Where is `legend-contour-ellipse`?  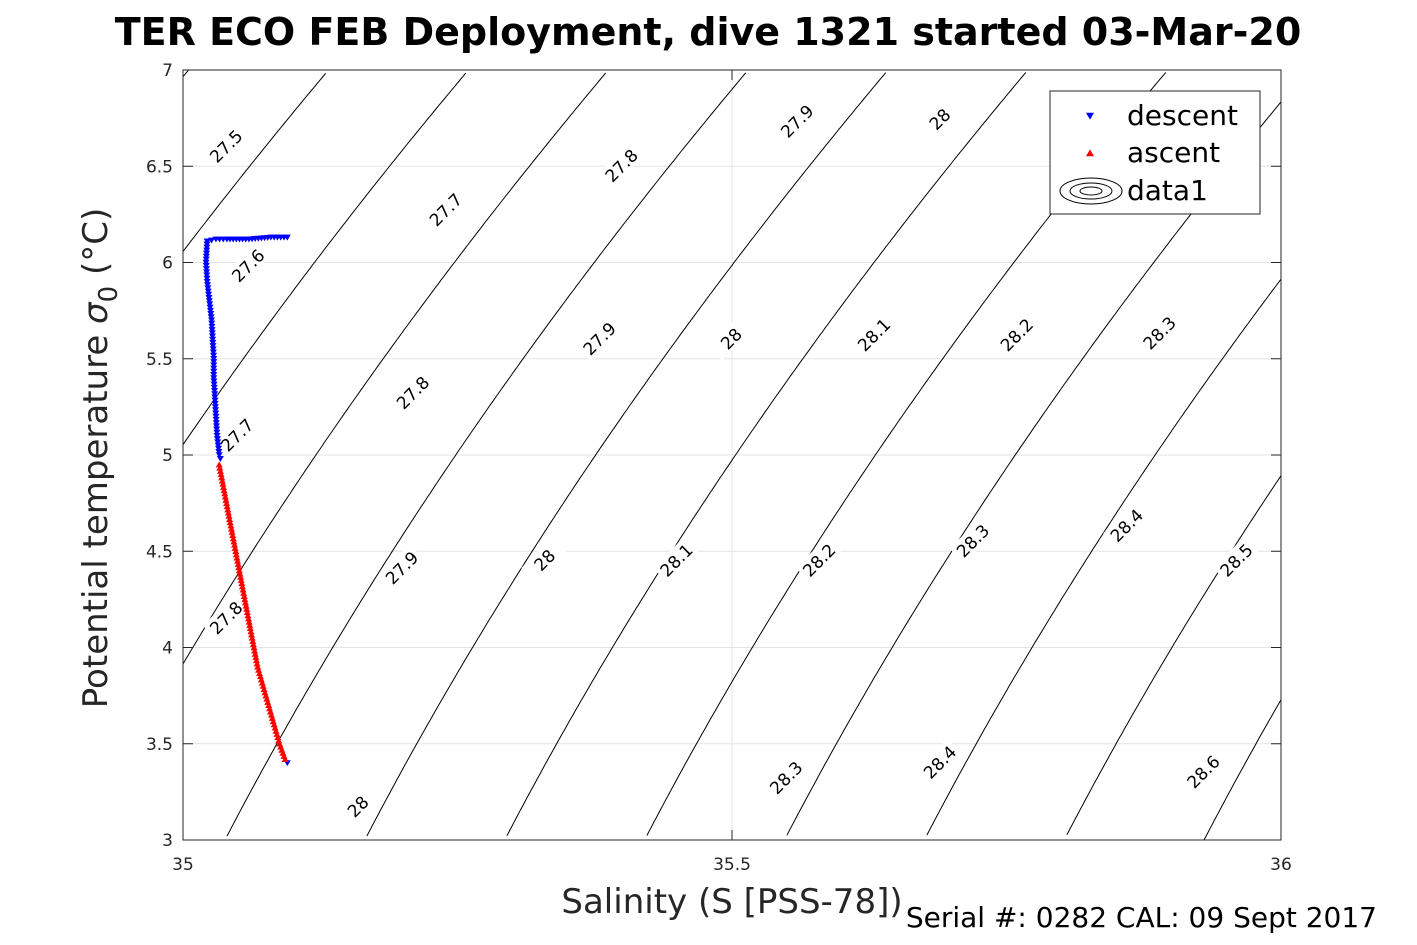 legend-contour-ellipse is located at coordinates (1091, 191).